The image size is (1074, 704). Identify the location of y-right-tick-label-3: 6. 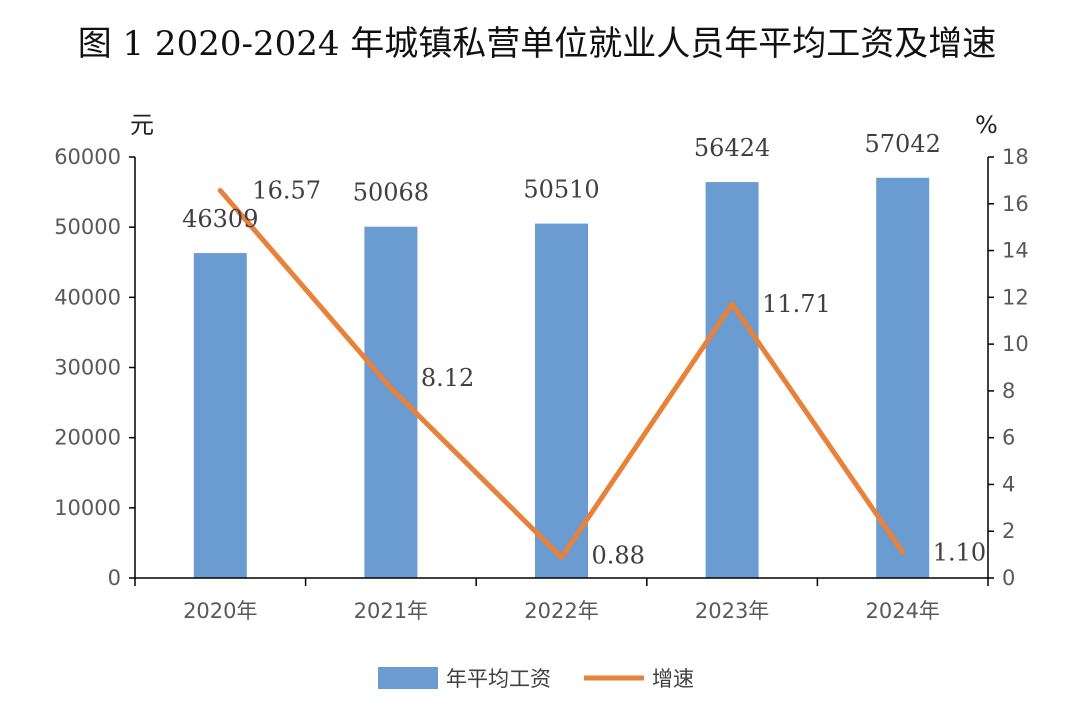
(1008, 438).